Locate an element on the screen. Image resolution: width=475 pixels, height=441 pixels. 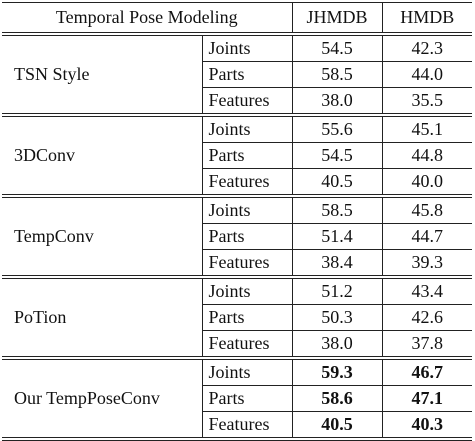
hmdb-value: 44.8 is located at coordinates (427, 155).